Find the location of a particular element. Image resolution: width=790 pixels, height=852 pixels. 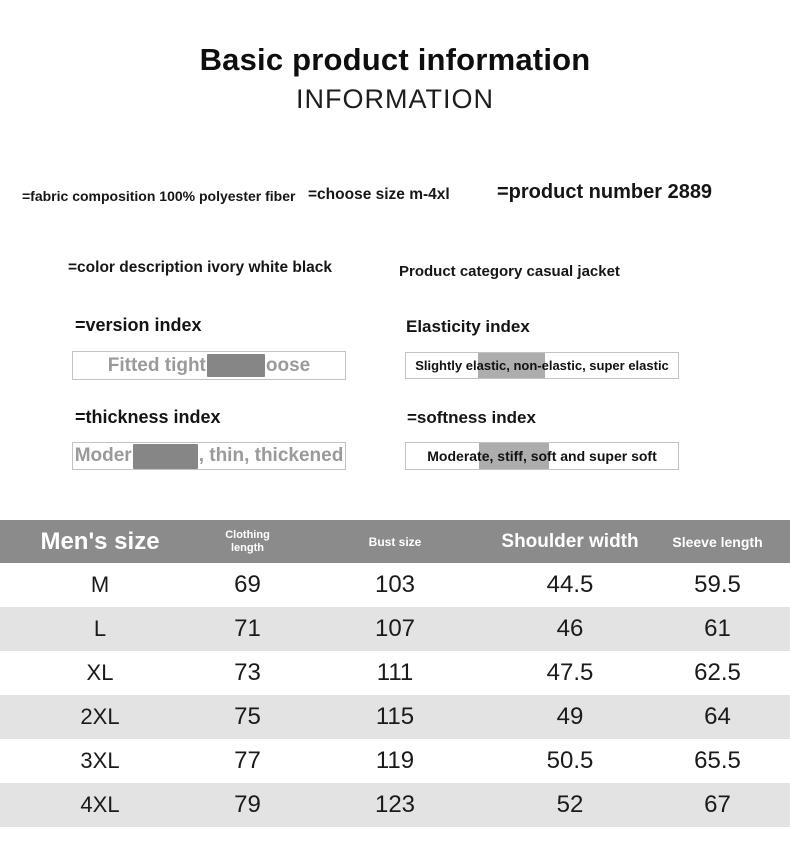

softness-index-box: Moderate, stiff, soft and super soft is located at coordinates (542, 456).